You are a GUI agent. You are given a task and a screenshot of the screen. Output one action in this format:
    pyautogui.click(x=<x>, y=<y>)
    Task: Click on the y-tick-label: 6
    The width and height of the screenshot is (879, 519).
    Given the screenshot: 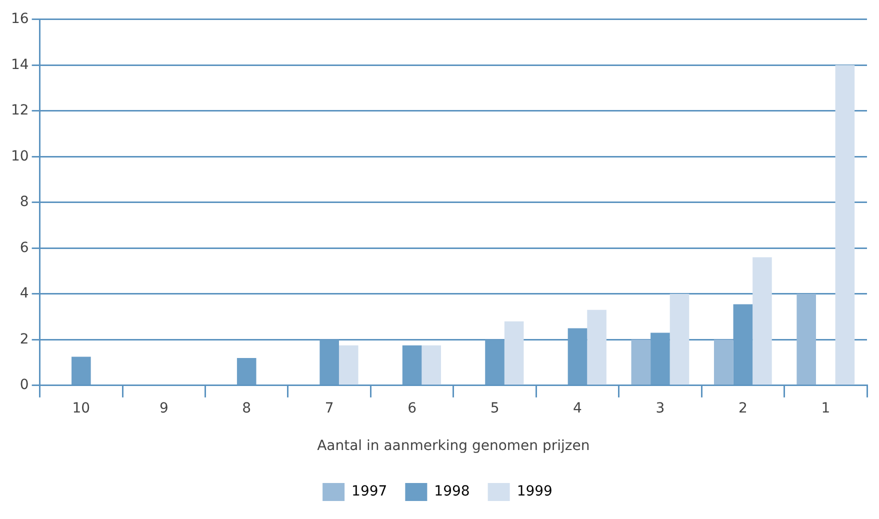 What is the action you would take?
    pyautogui.click(x=24, y=248)
    